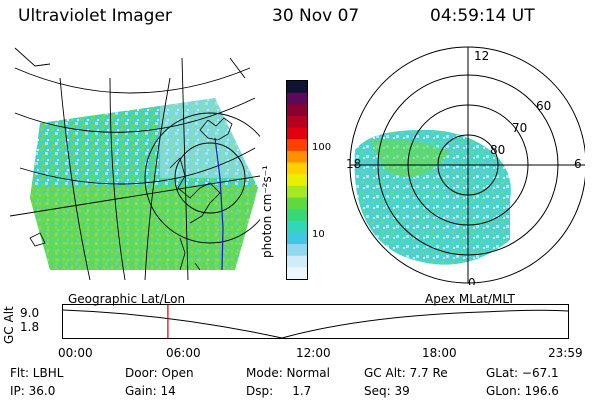 This screenshot has width=600, height=400. I want to click on strip-frame, so click(315, 321).